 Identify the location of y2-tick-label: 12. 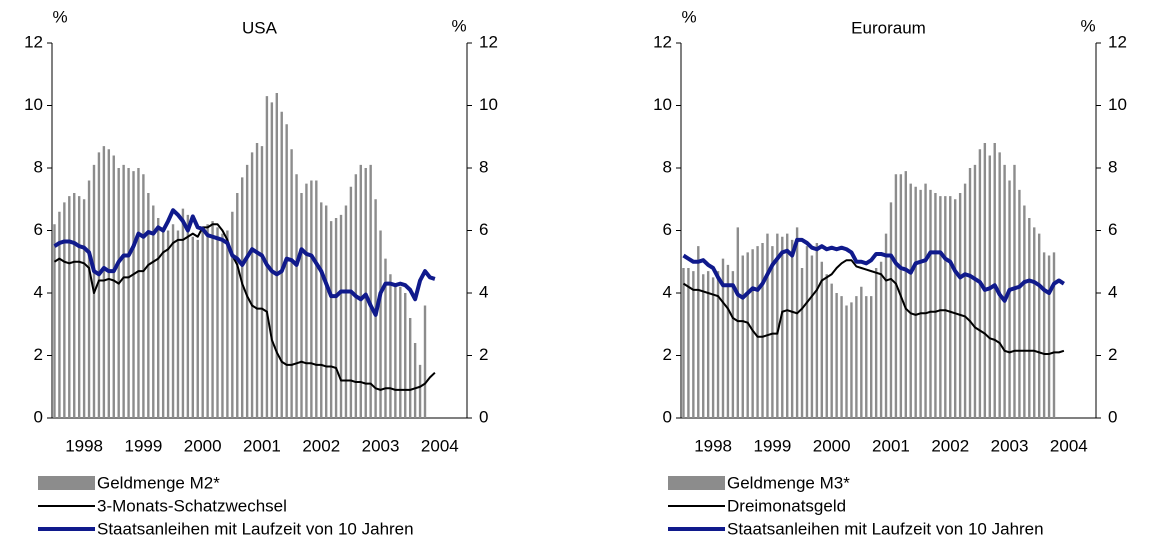
(488, 41).